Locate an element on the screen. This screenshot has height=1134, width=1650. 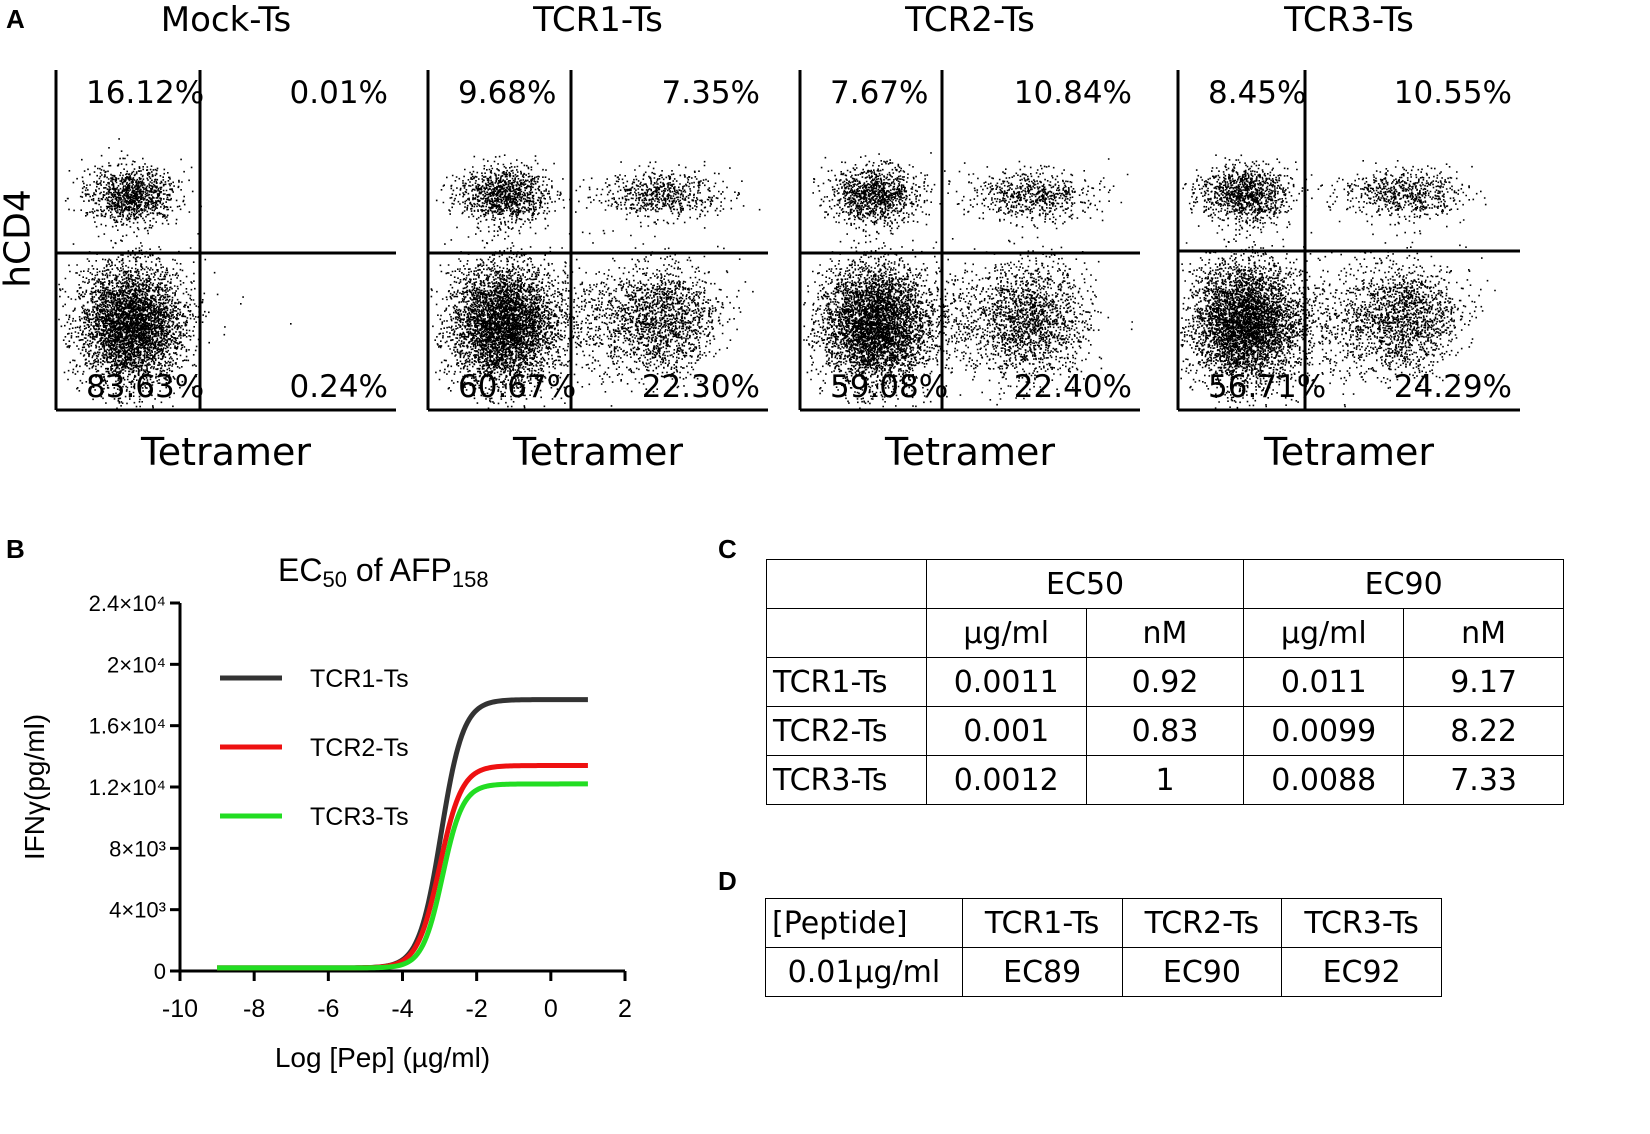
panel-letter-c: C is located at coordinates (727, 549).